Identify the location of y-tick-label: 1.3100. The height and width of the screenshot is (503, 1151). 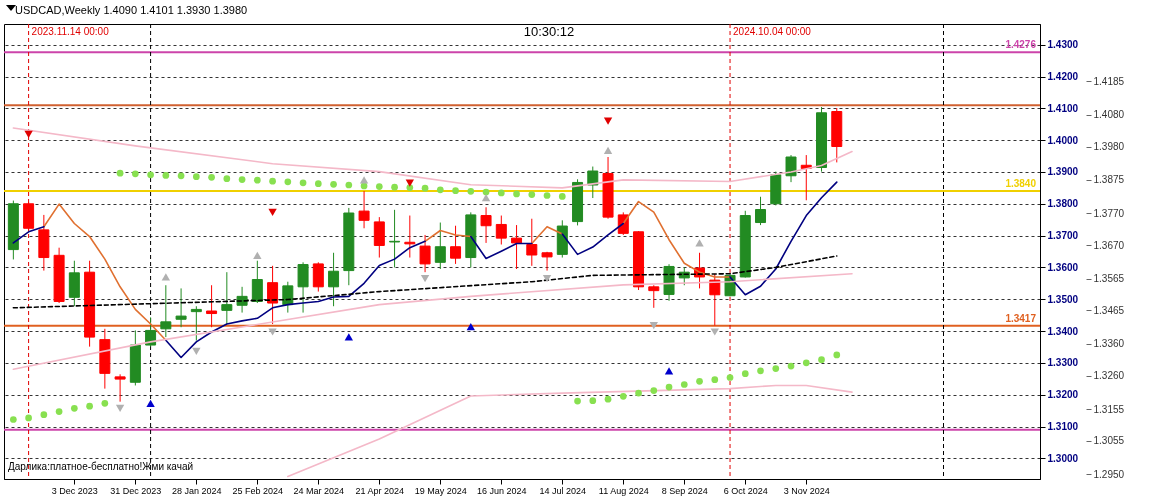
(1063, 426).